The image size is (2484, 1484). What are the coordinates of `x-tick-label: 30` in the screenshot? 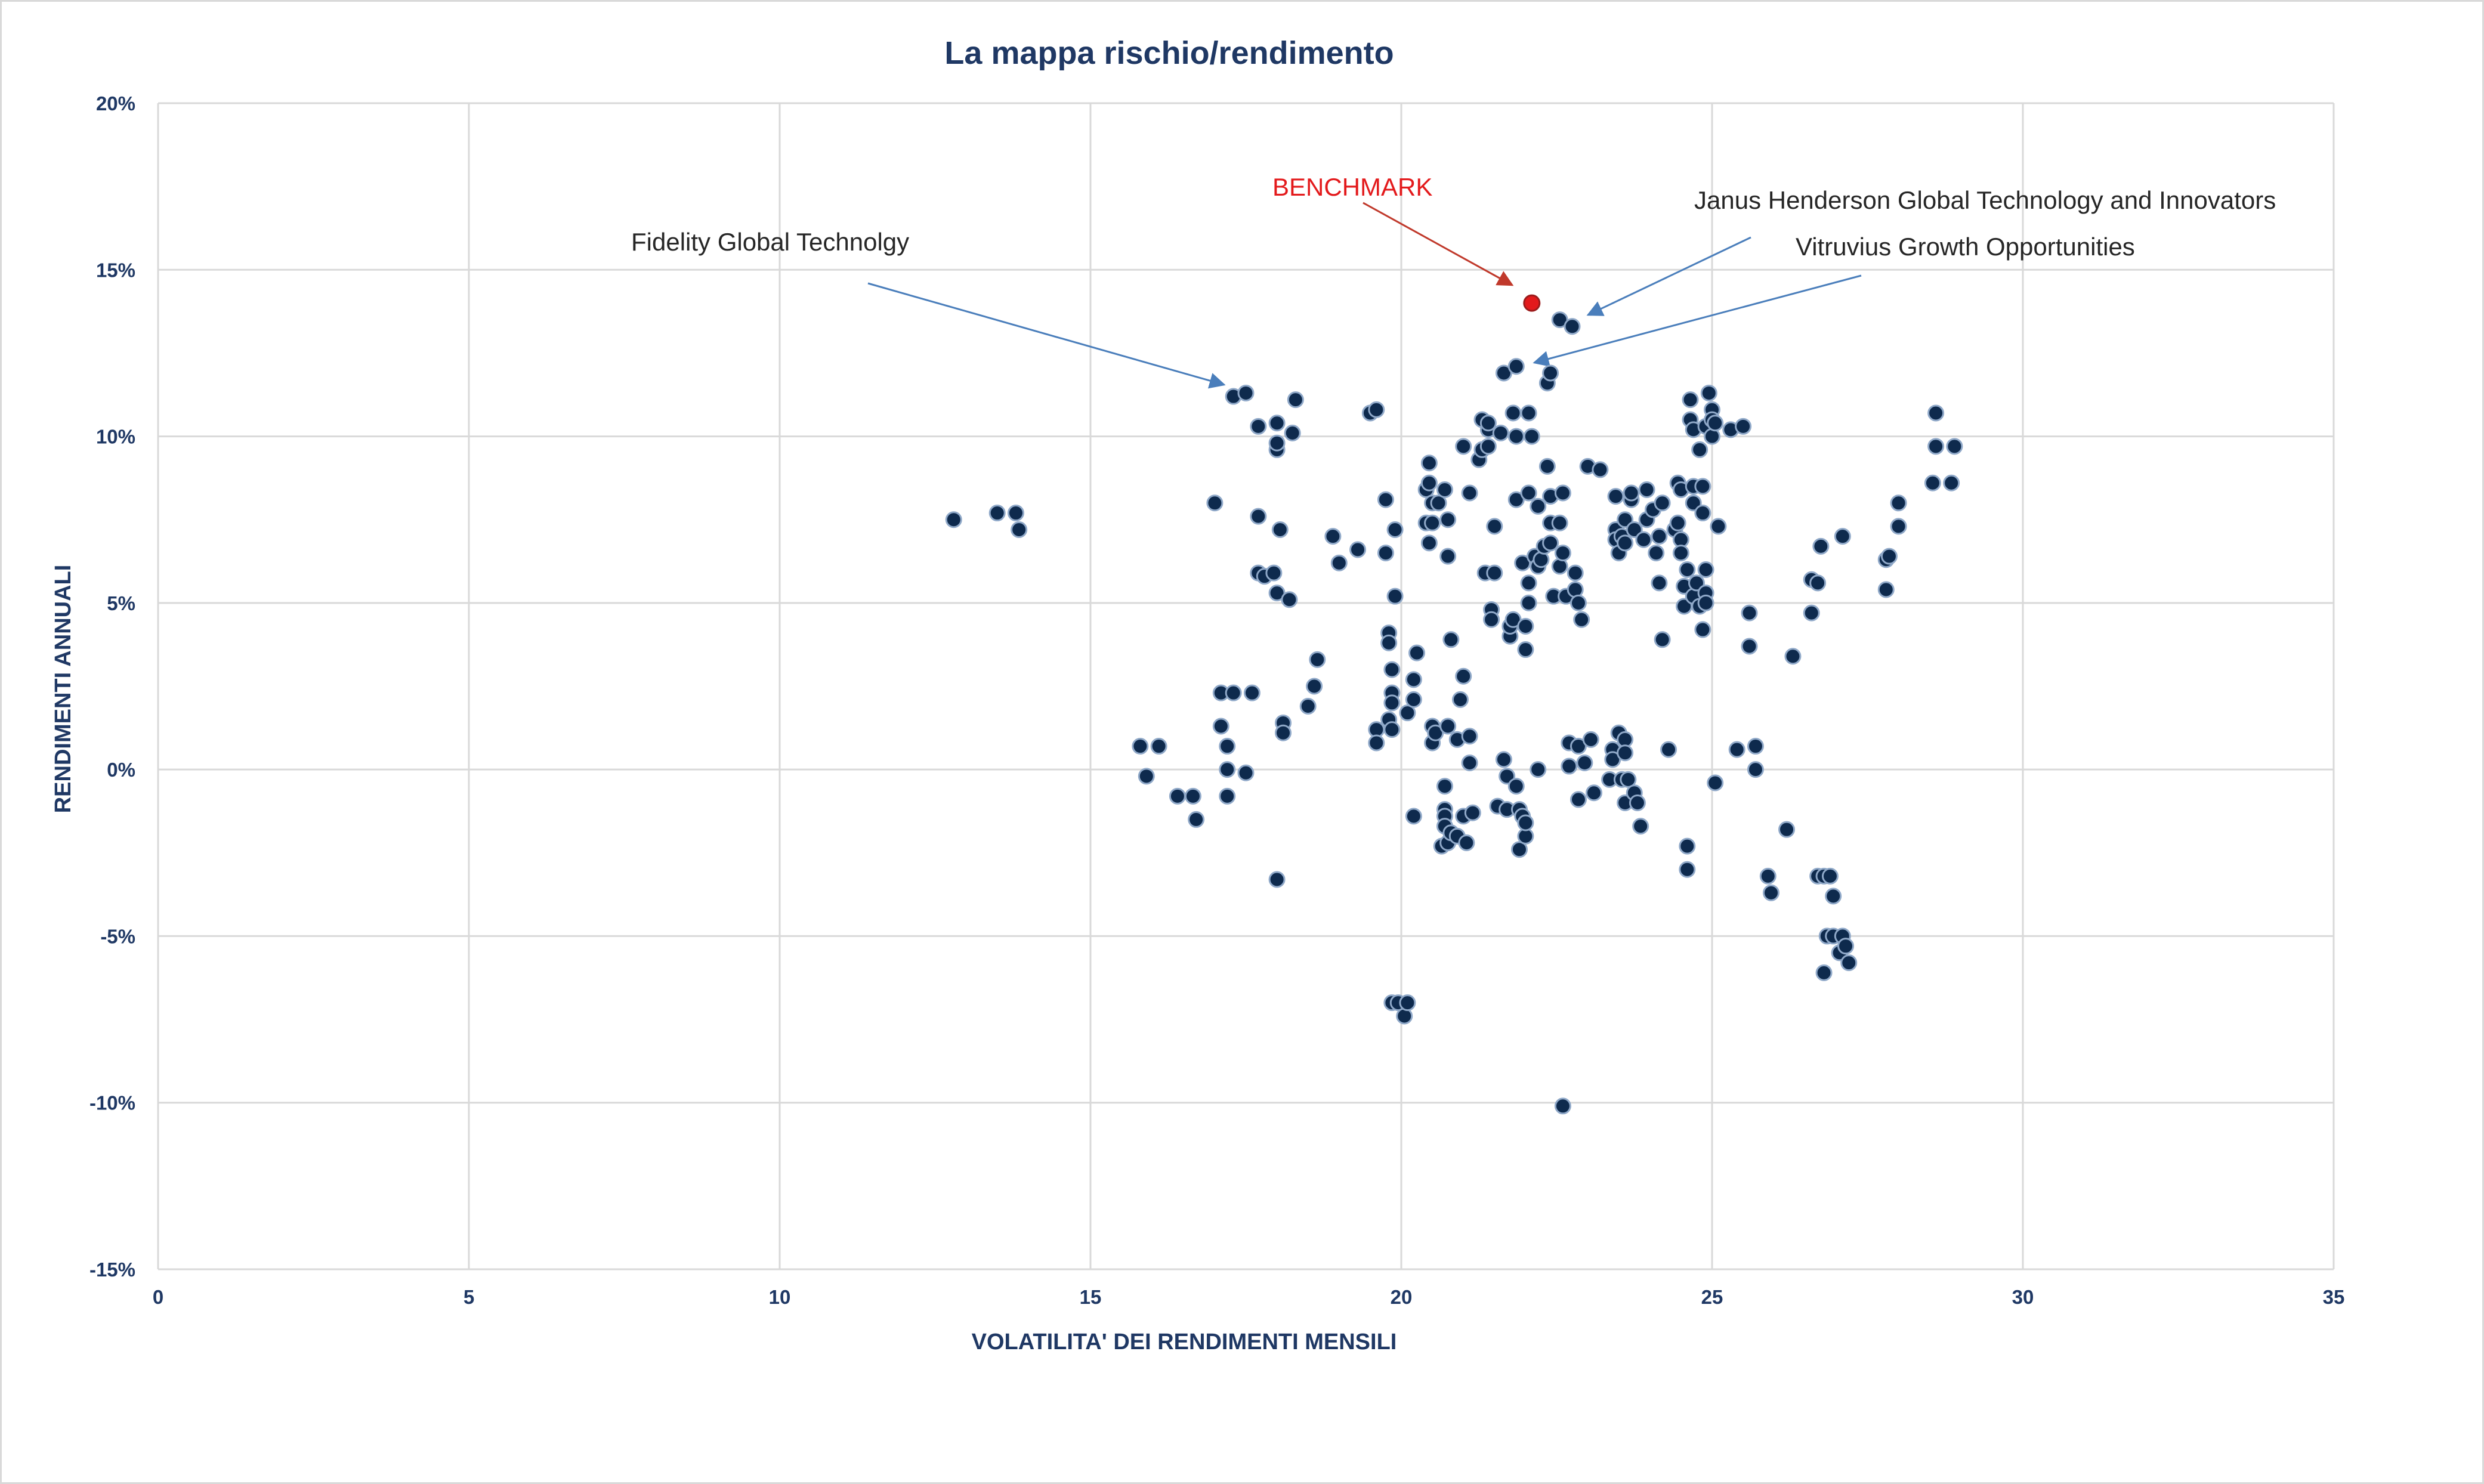 It's located at (2023, 1297).